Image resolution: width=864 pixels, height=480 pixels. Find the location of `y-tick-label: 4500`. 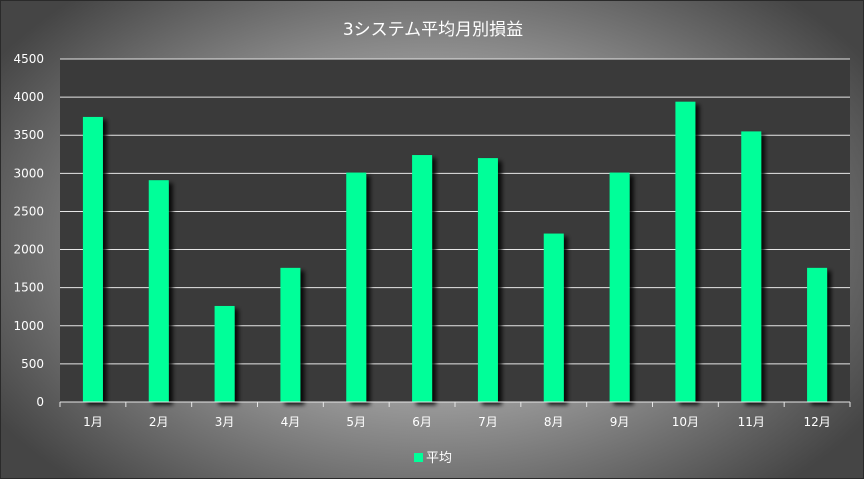

y-tick-label: 4500 is located at coordinates (28, 59).